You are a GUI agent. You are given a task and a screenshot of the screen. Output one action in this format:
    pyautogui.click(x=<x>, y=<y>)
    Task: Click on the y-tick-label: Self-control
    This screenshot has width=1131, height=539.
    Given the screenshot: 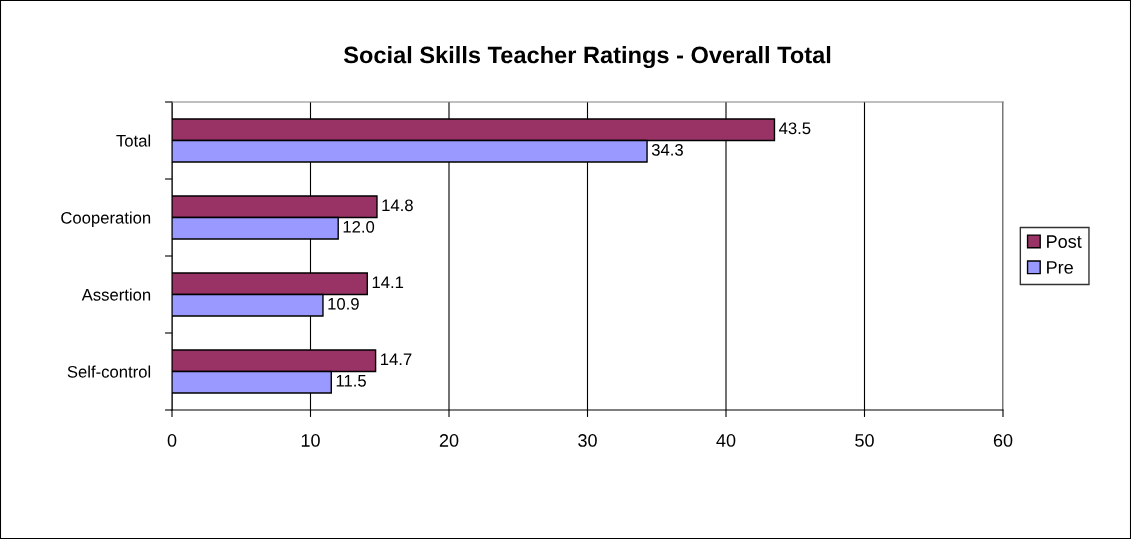 What is the action you would take?
    pyautogui.click(x=109, y=371)
    